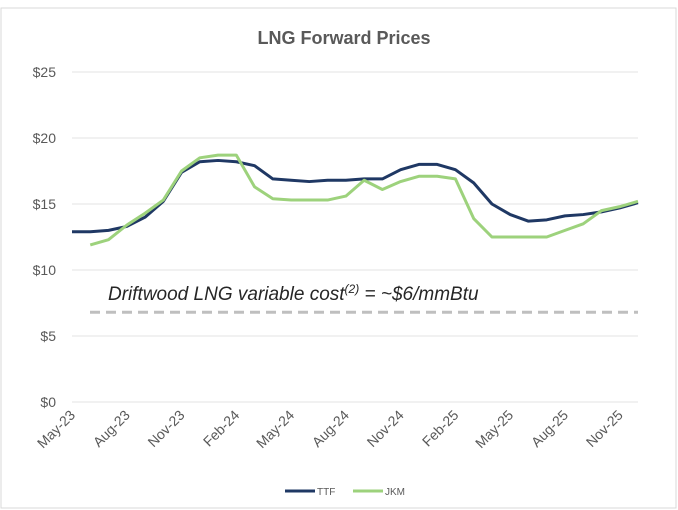  I want to click on annotation-part: Driftwood LNG variable cost, so click(226, 294).